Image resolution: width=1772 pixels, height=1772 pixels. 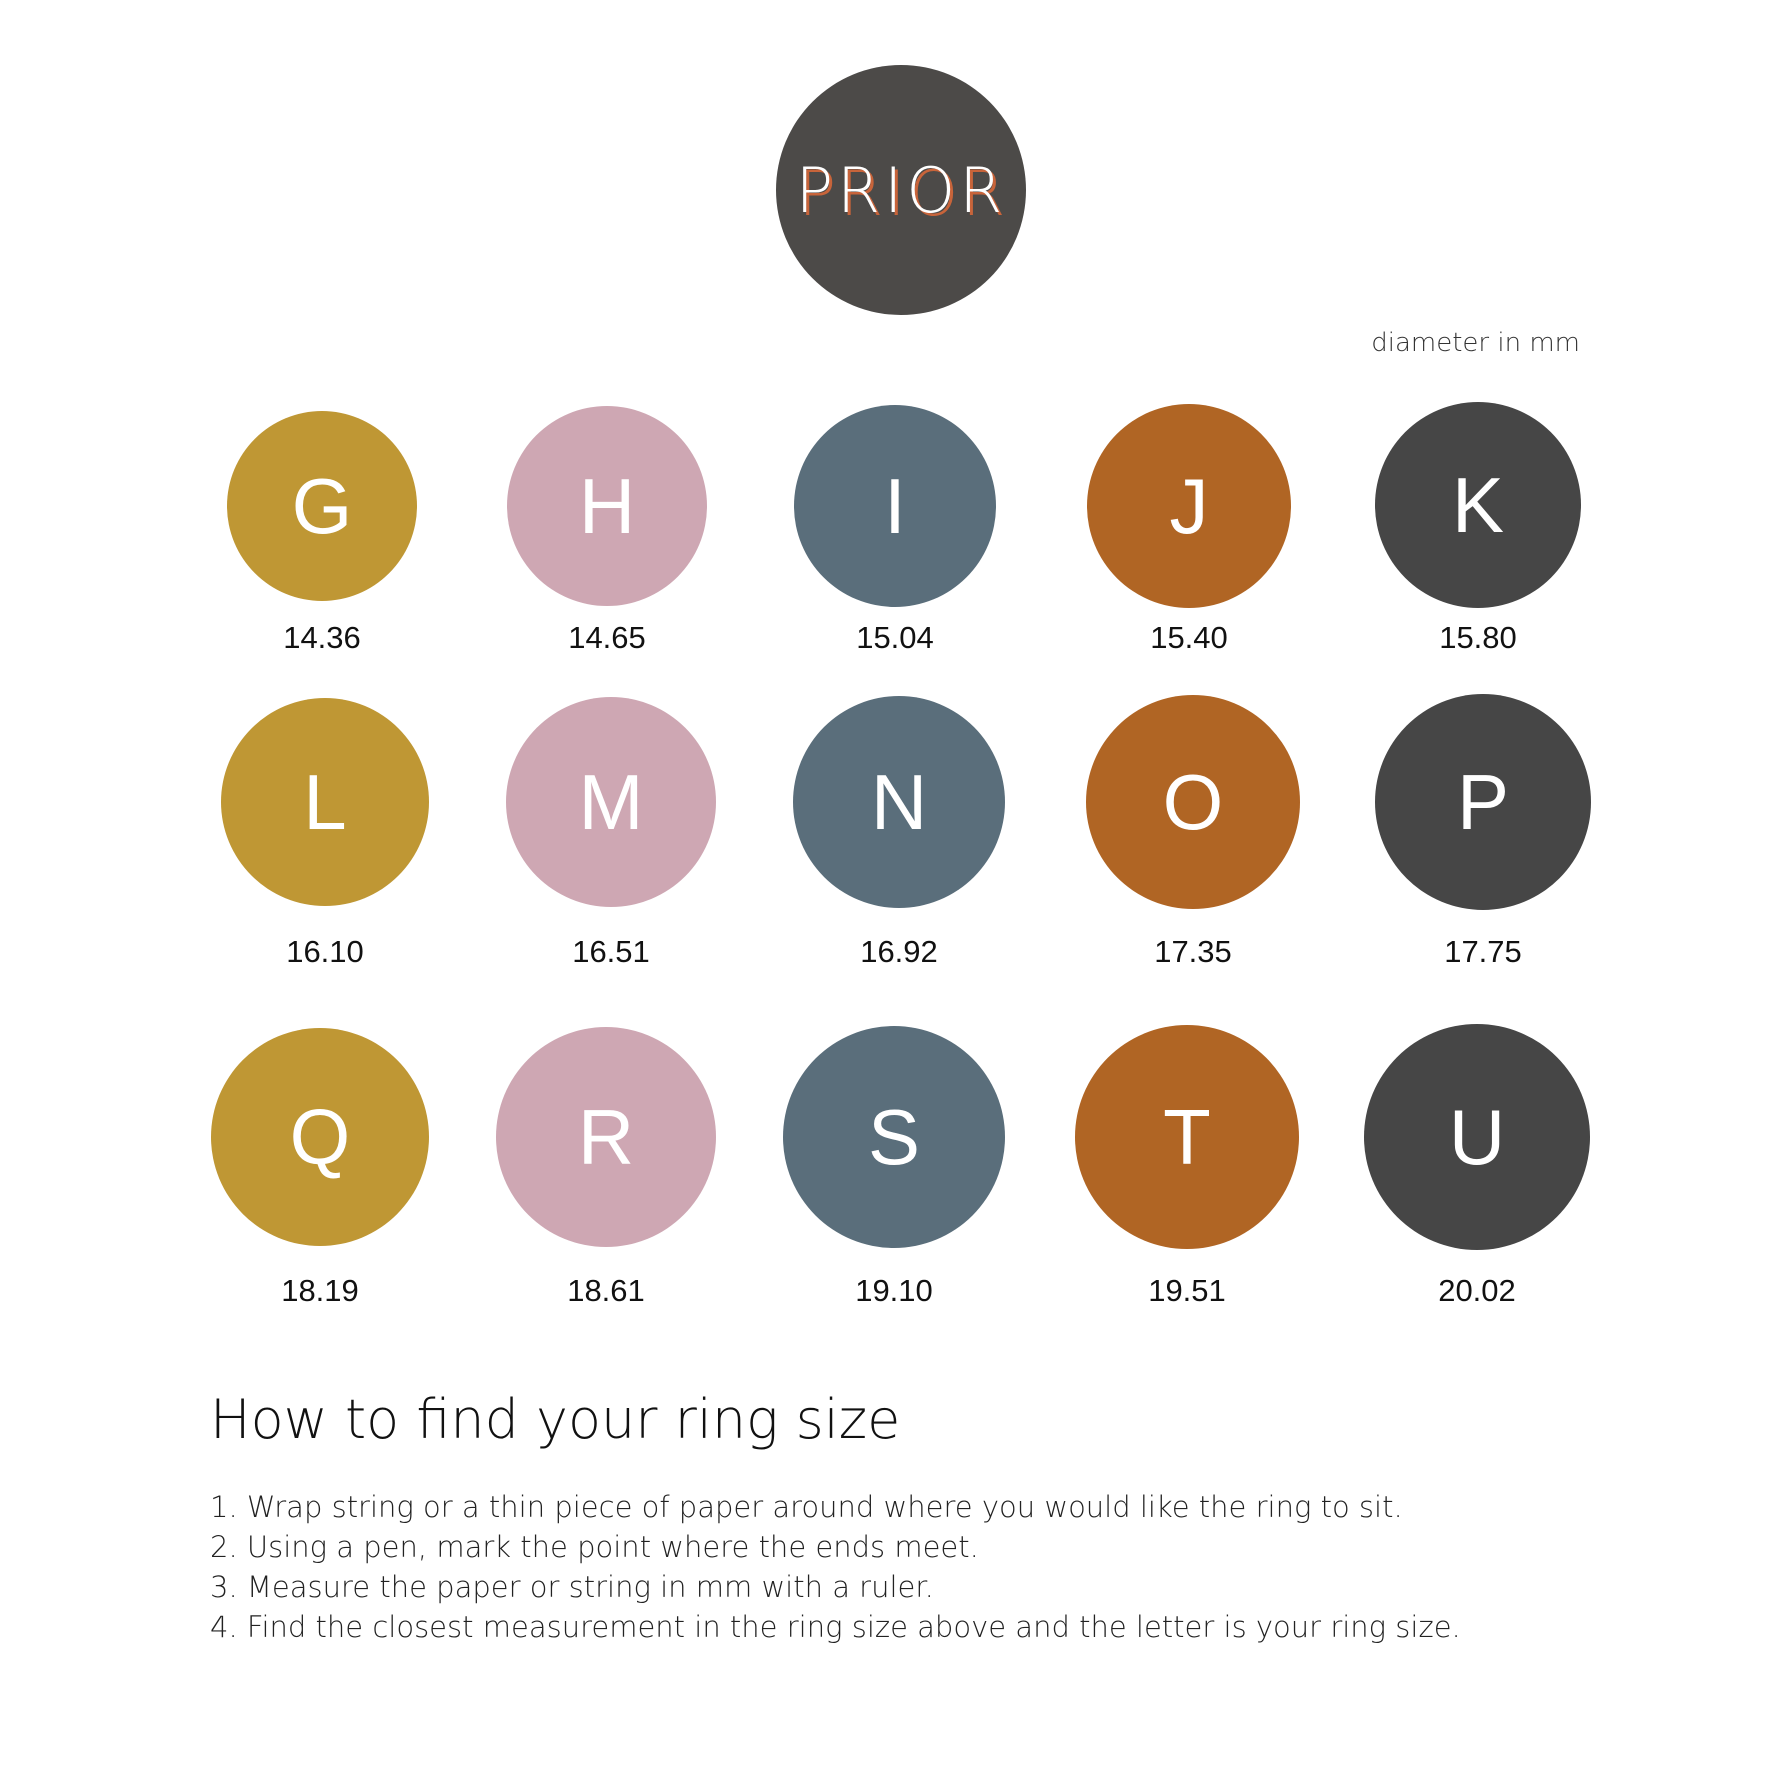 I want to click on ring-size-diameter: 18.61, so click(x=606, y=1290).